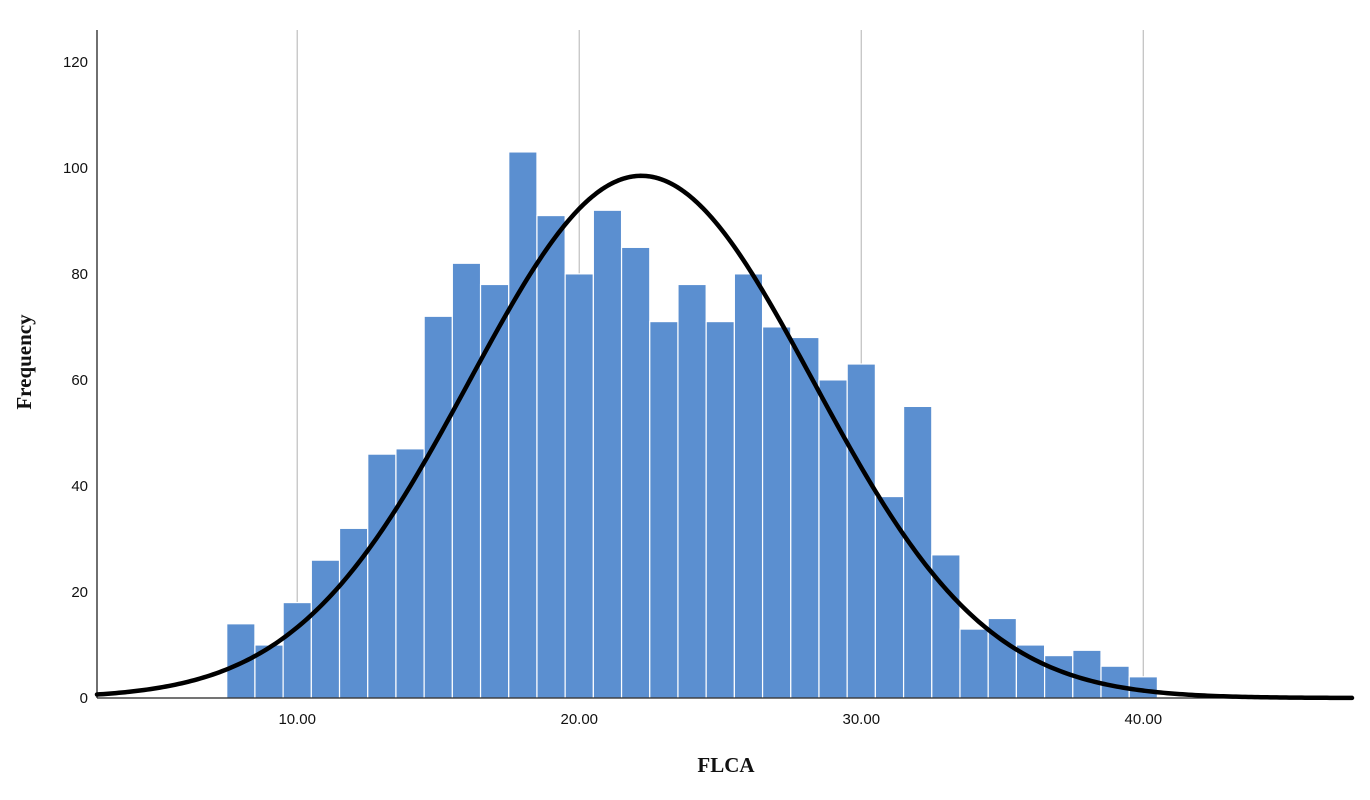 The height and width of the screenshot is (800, 1370). I want to click on y-tick-label: 60, so click(79, 380).